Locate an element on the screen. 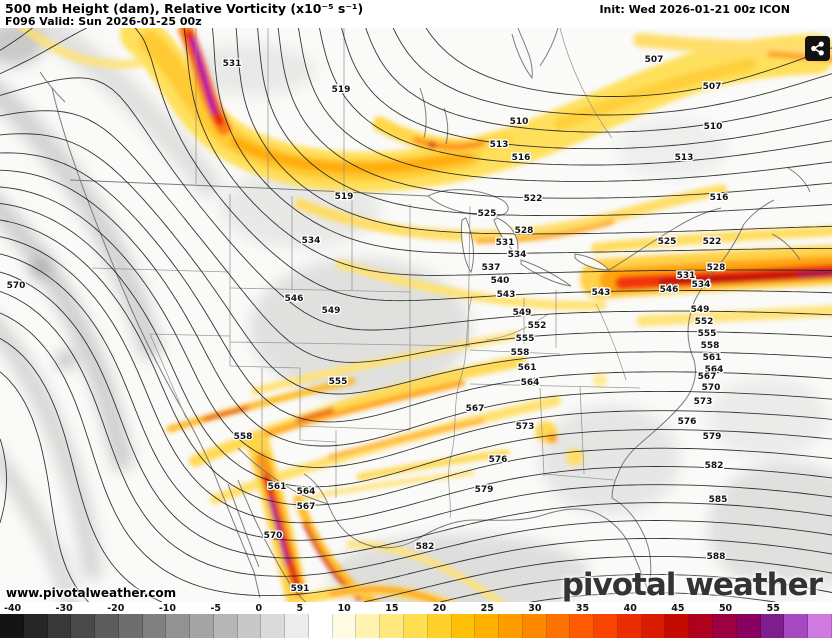 This screenshot has height=638, width=832. colorbar-tick-label: -10 is located at coordinates (167, 608).